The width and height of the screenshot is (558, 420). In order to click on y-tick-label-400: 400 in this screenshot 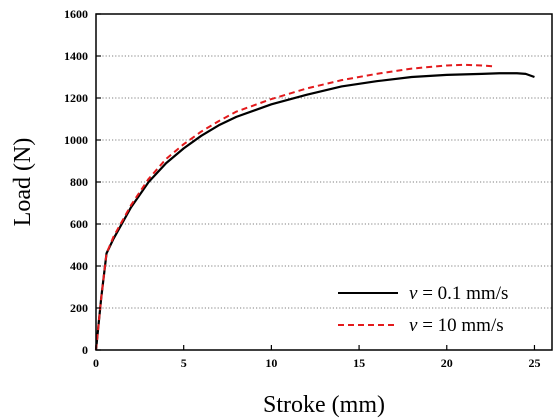, I will do `click(79, 266)`.